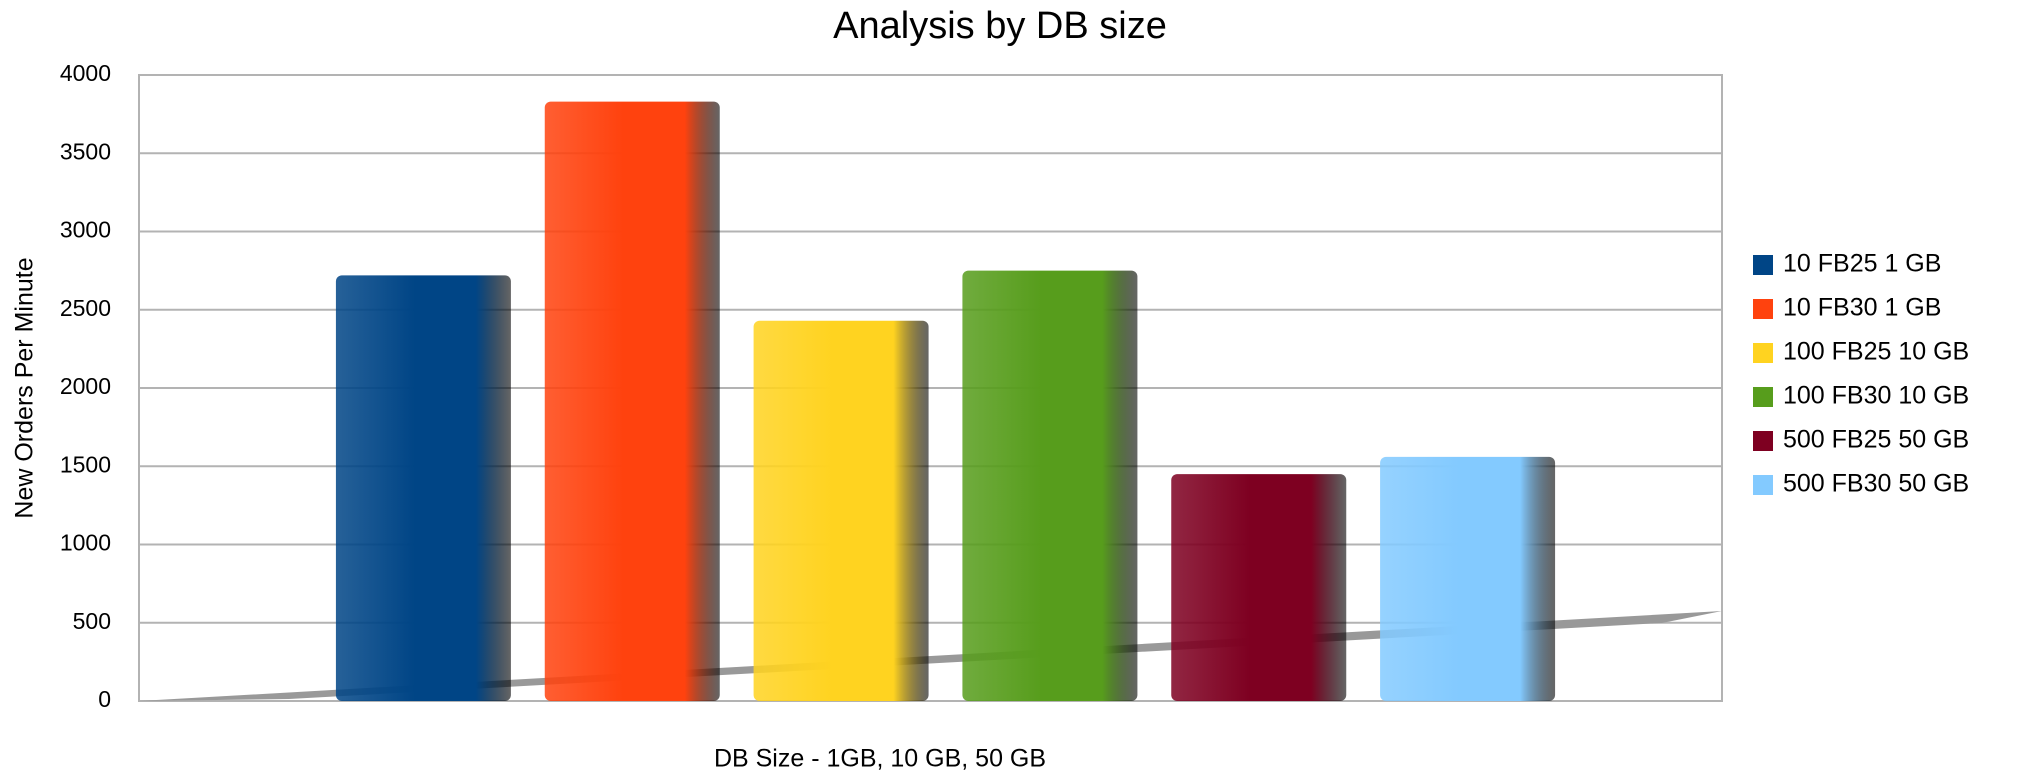  Describe the element at coordinates (92, 621) in the screenshot. I see `y-tick-label: 500` at that location.